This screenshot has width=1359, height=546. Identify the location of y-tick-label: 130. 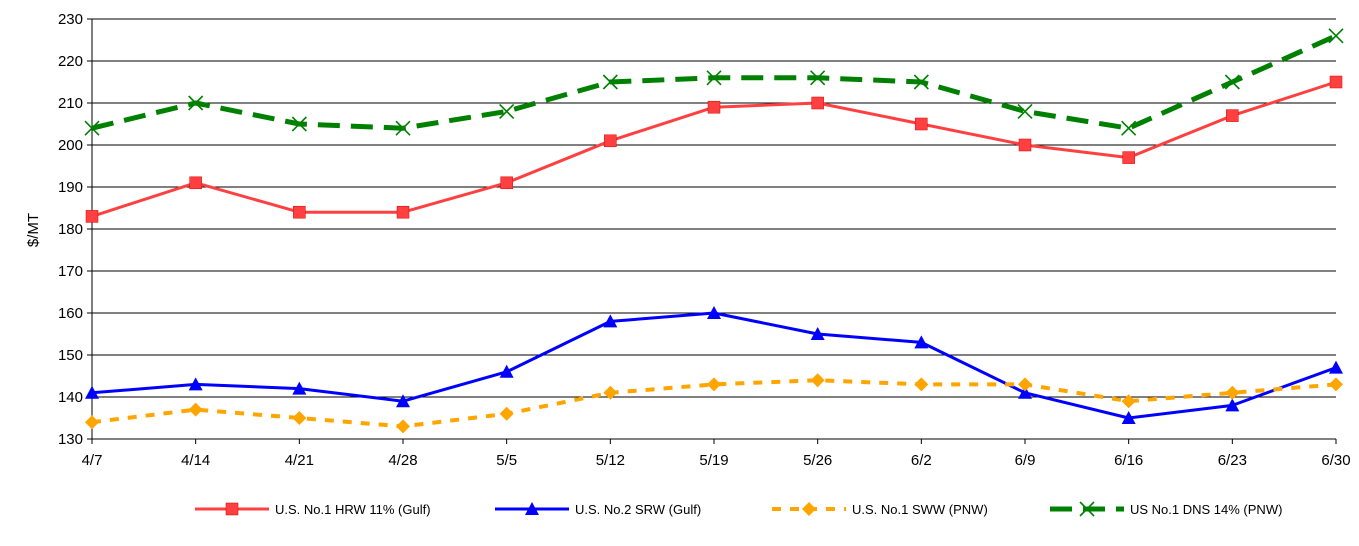
(70, 439).